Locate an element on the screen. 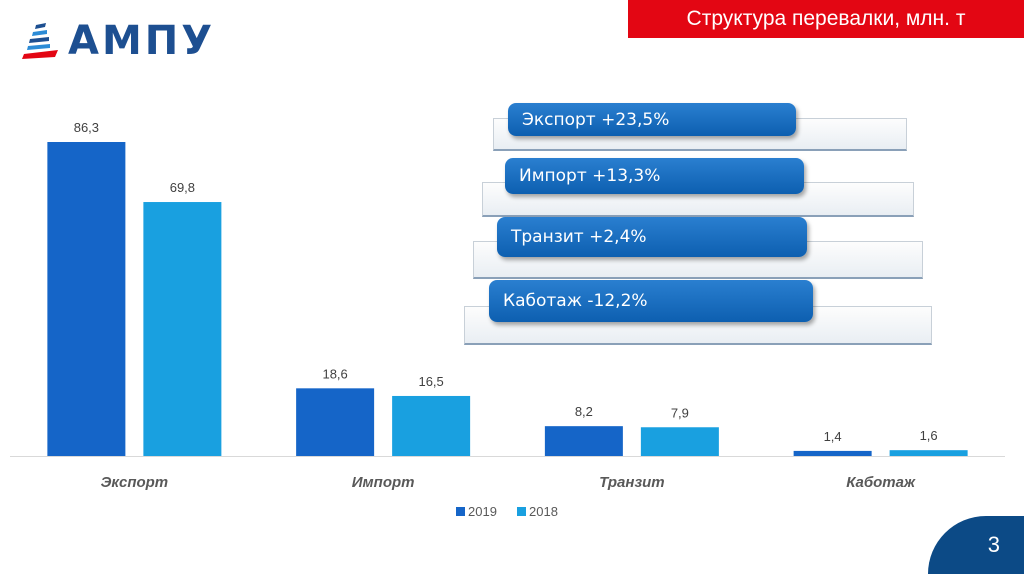 This screenshot has width=1024, height=574. lighthouse-icon is located at coordinates (40, 41).